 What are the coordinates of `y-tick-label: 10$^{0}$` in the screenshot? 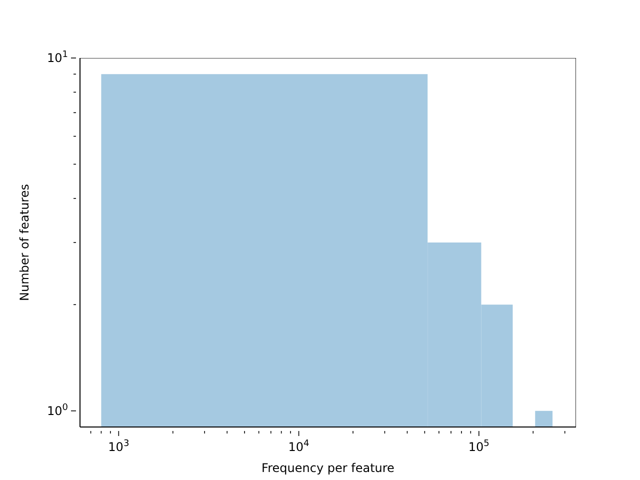 It's located at (57, 410).